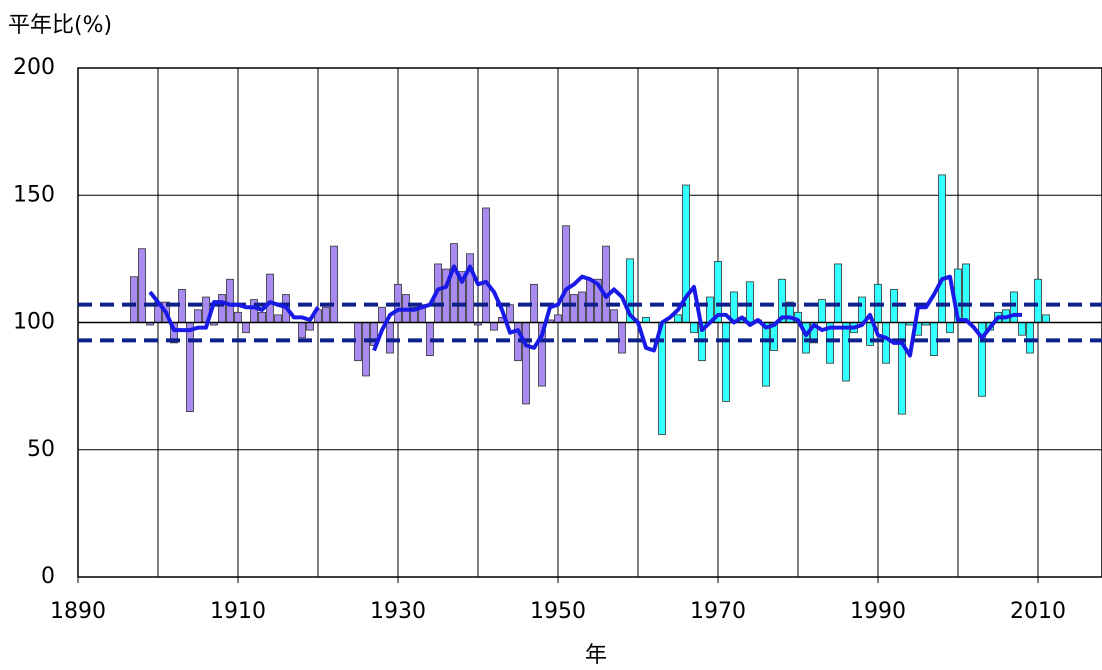 This screenshot has height=670, width=1102. What do you see at coordinates (718, 611) in the screenshot?
I see `x-tick-label: 1970` at bounding box center [718, 611].